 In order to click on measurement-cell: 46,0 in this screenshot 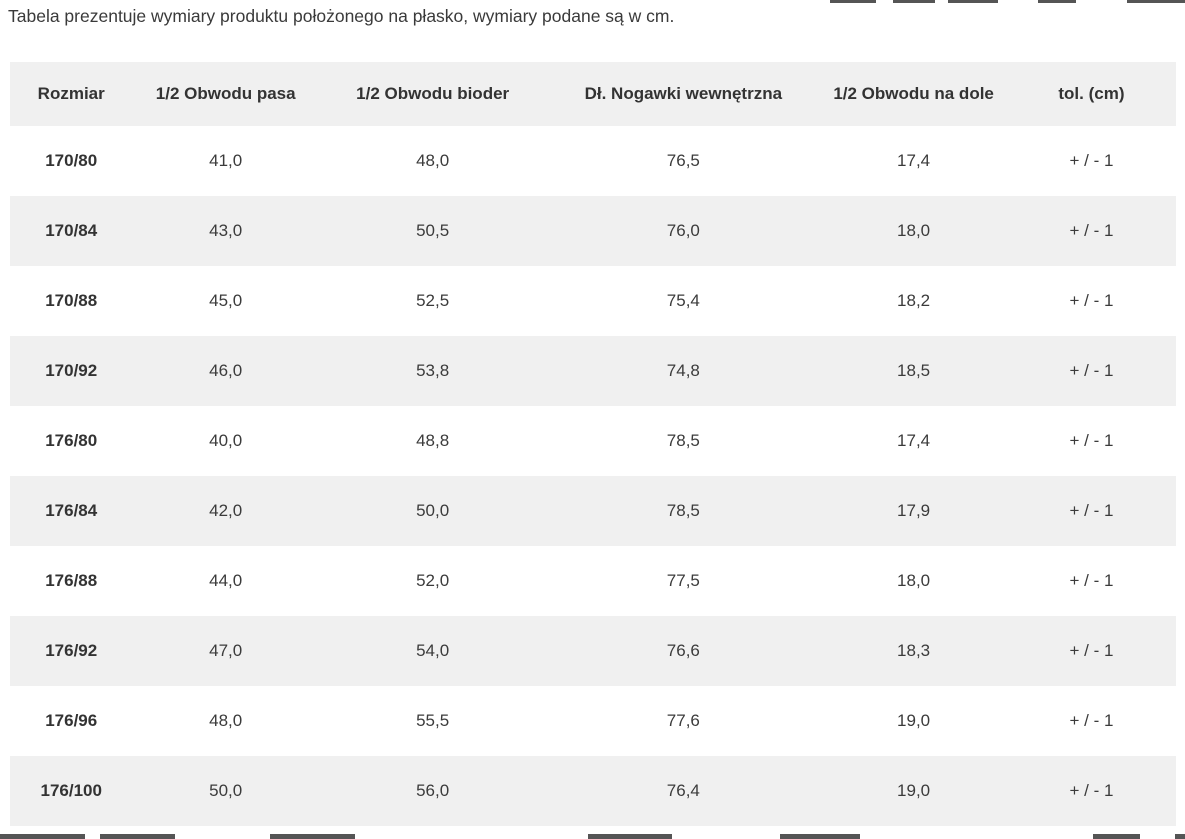, I will do `click(226, 370)`.